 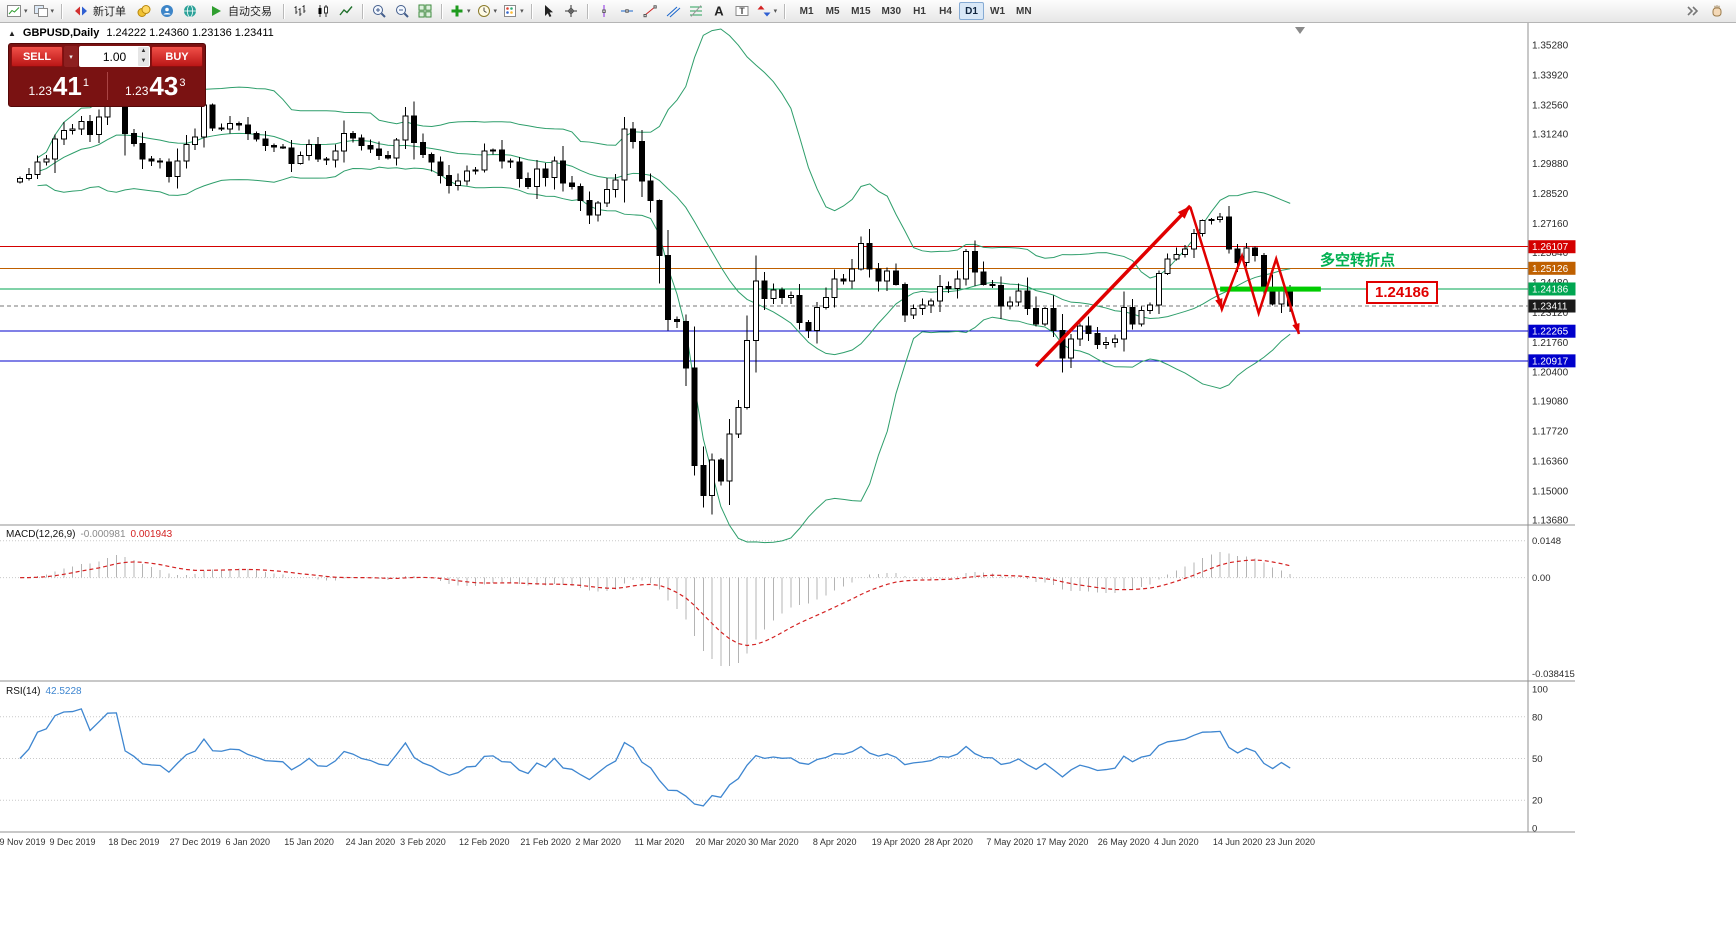 I want to click on line-chart-icon, so click(x=346, y=11).